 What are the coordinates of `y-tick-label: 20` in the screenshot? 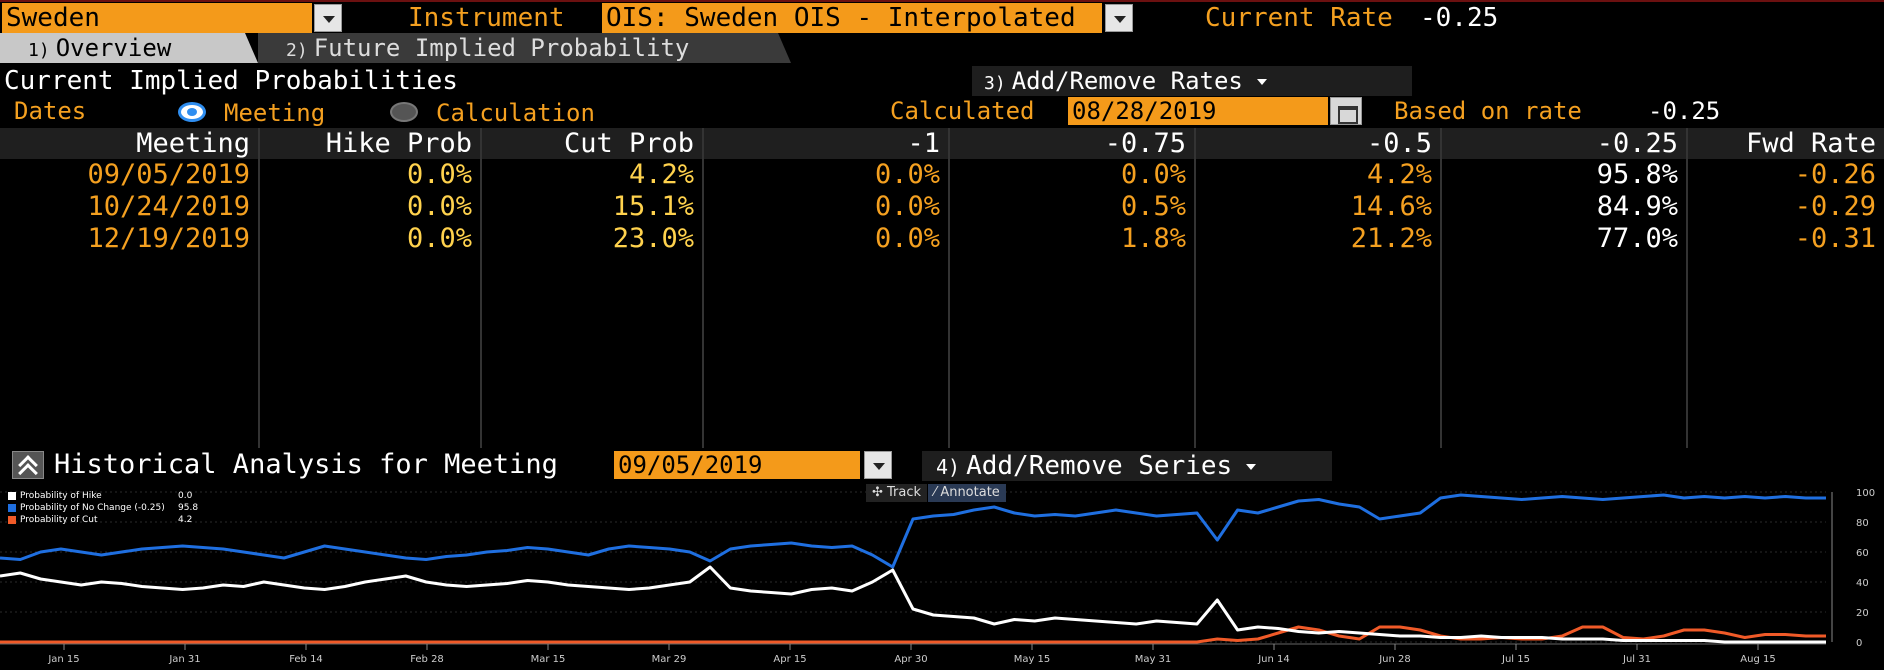 It's located at (1862, 613).